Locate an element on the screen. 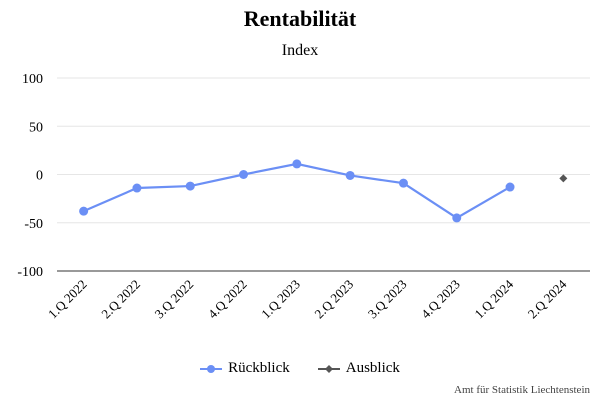 Image resolution: width=600 pixels, height=400 pixels. legend-swatch-ausblick is located at coordinates (328, 368).